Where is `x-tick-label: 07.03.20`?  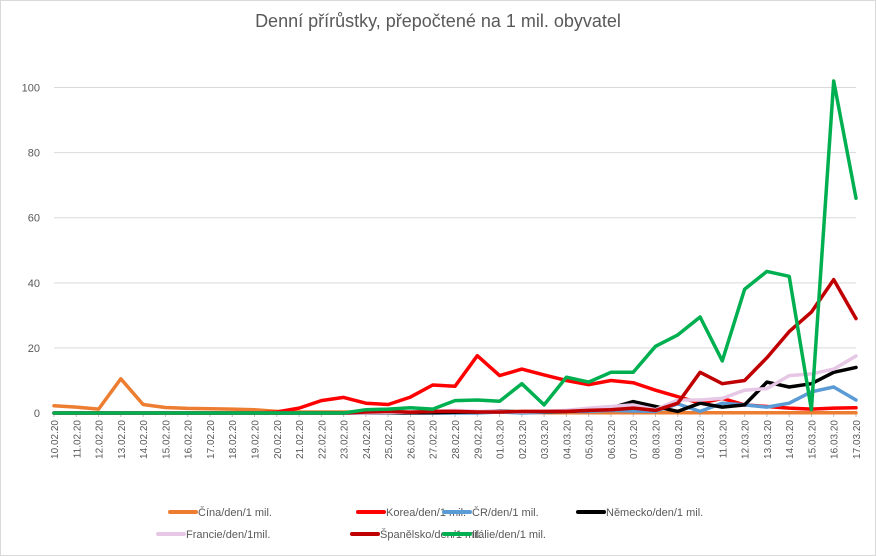
x-tick-label: 07.03.20 is located at coordinates (634, 439).